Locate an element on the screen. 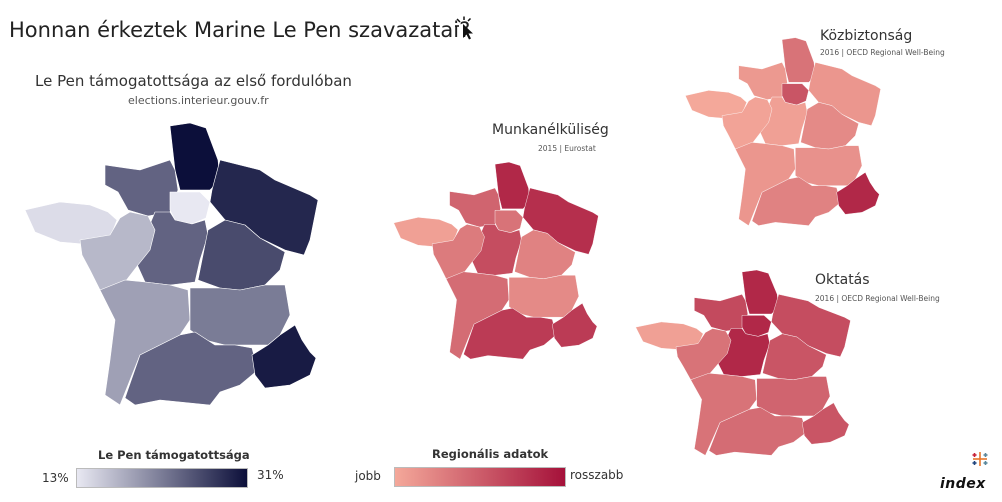 The width and height of the screenshot is (1002, 502). oktatas-region-normandie is located at coordinates (721, 313).